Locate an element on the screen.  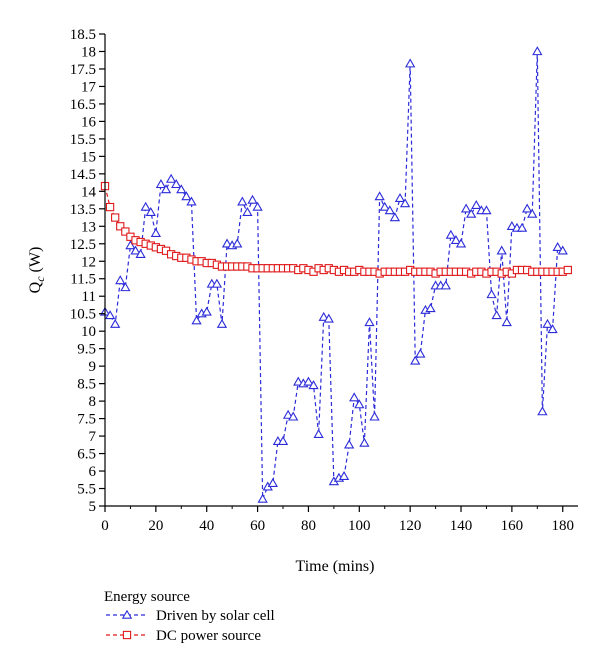
y-axis-label: Qc (W) is located at coordinates (37, 270).